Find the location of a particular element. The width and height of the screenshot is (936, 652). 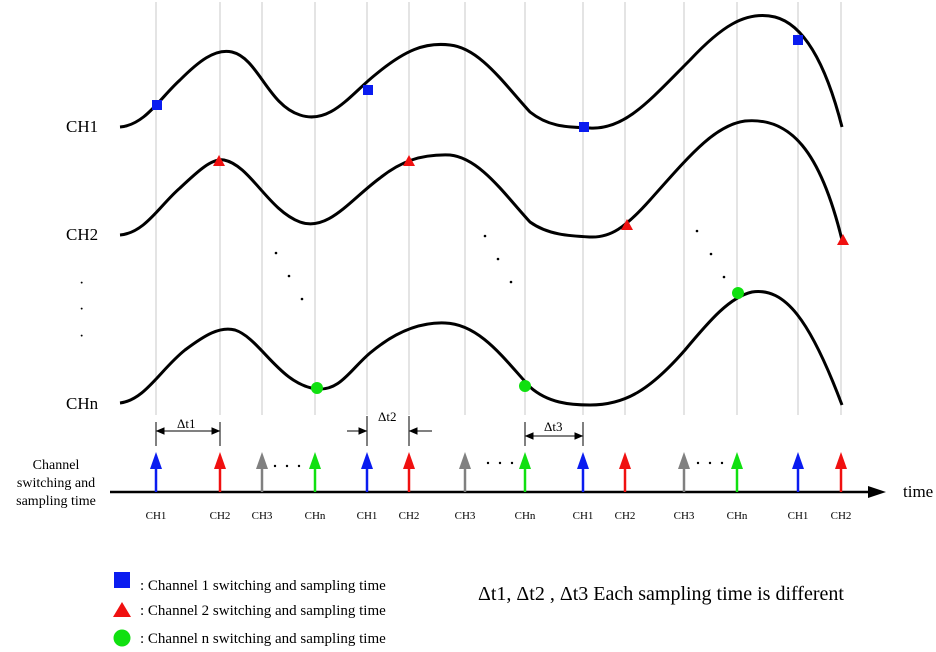

channel-ellipsis: · · · is located at coordinates (81, 310).